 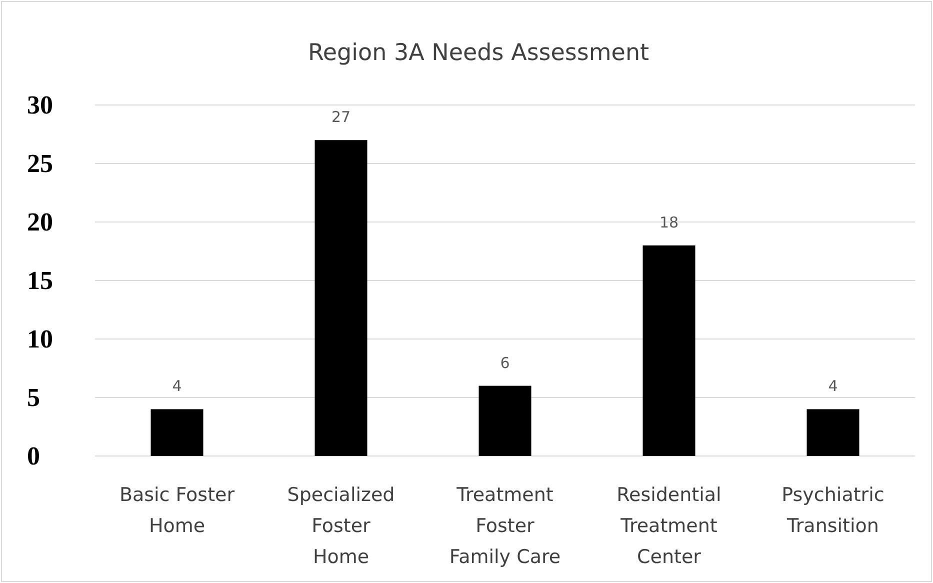 I want to click on y-tick-label: 0, so click(x=33, y=455).